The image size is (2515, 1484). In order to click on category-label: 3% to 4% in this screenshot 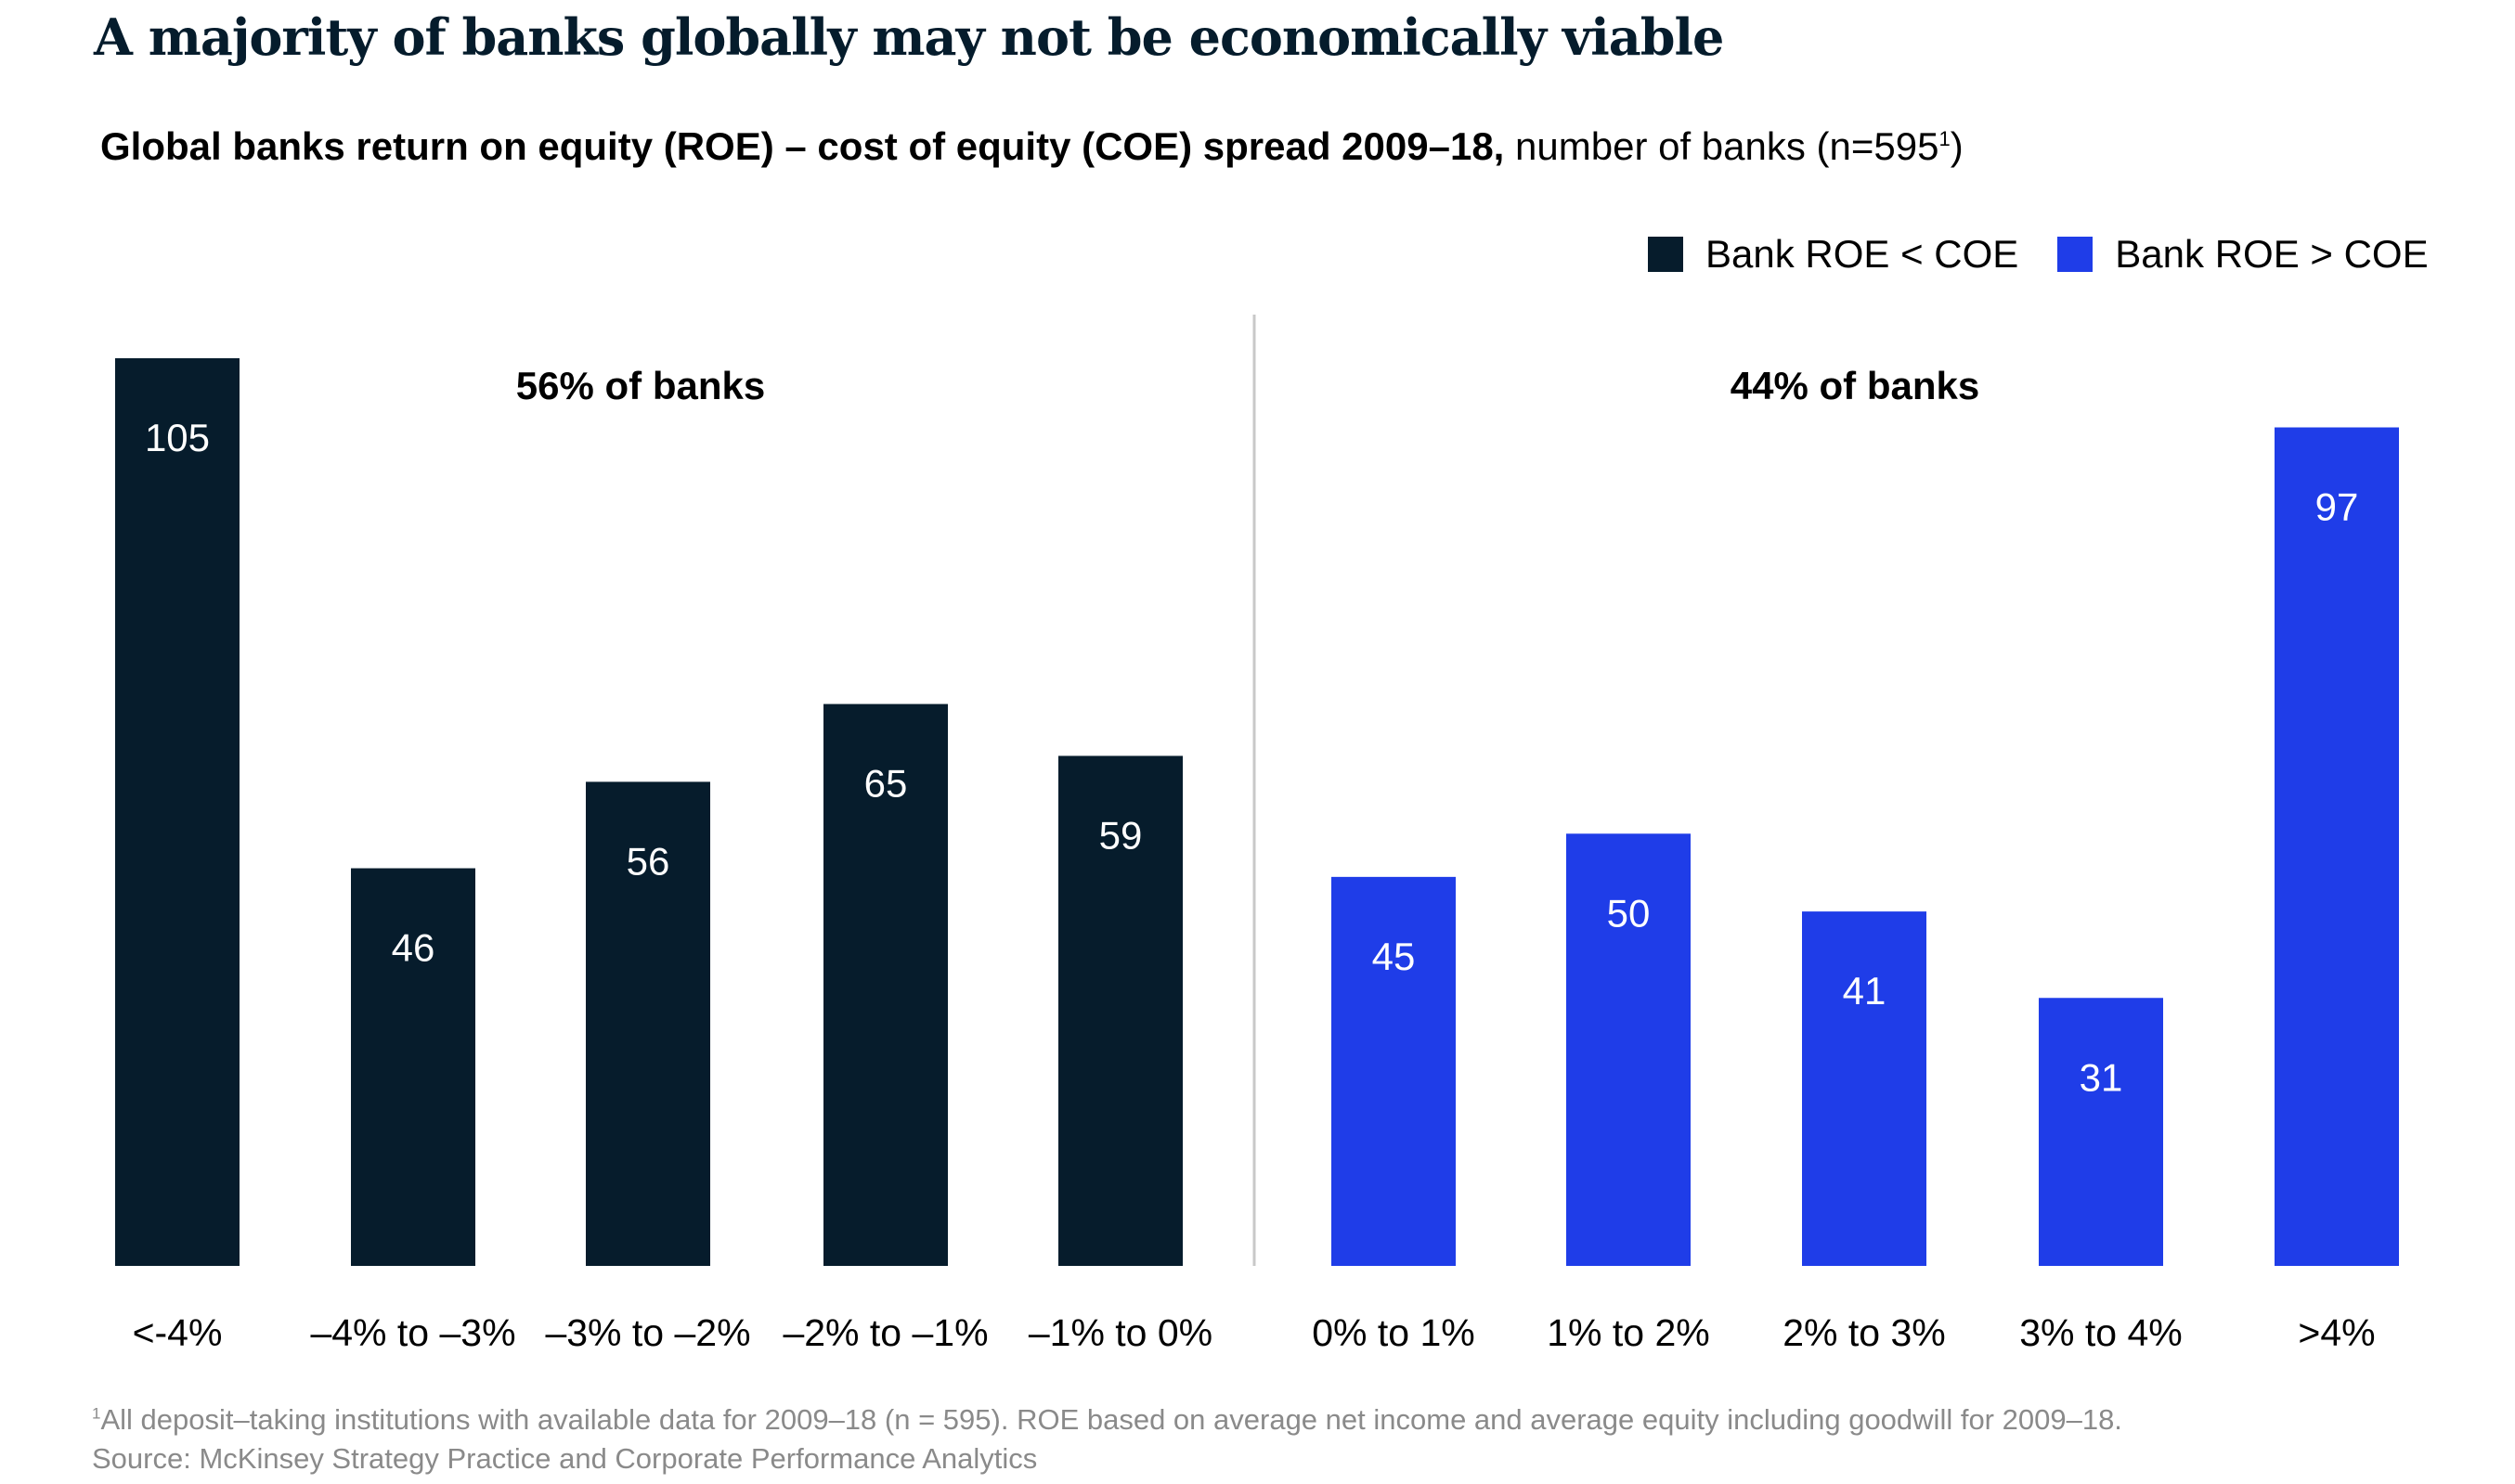, I will do `click(2101, 1333)`.